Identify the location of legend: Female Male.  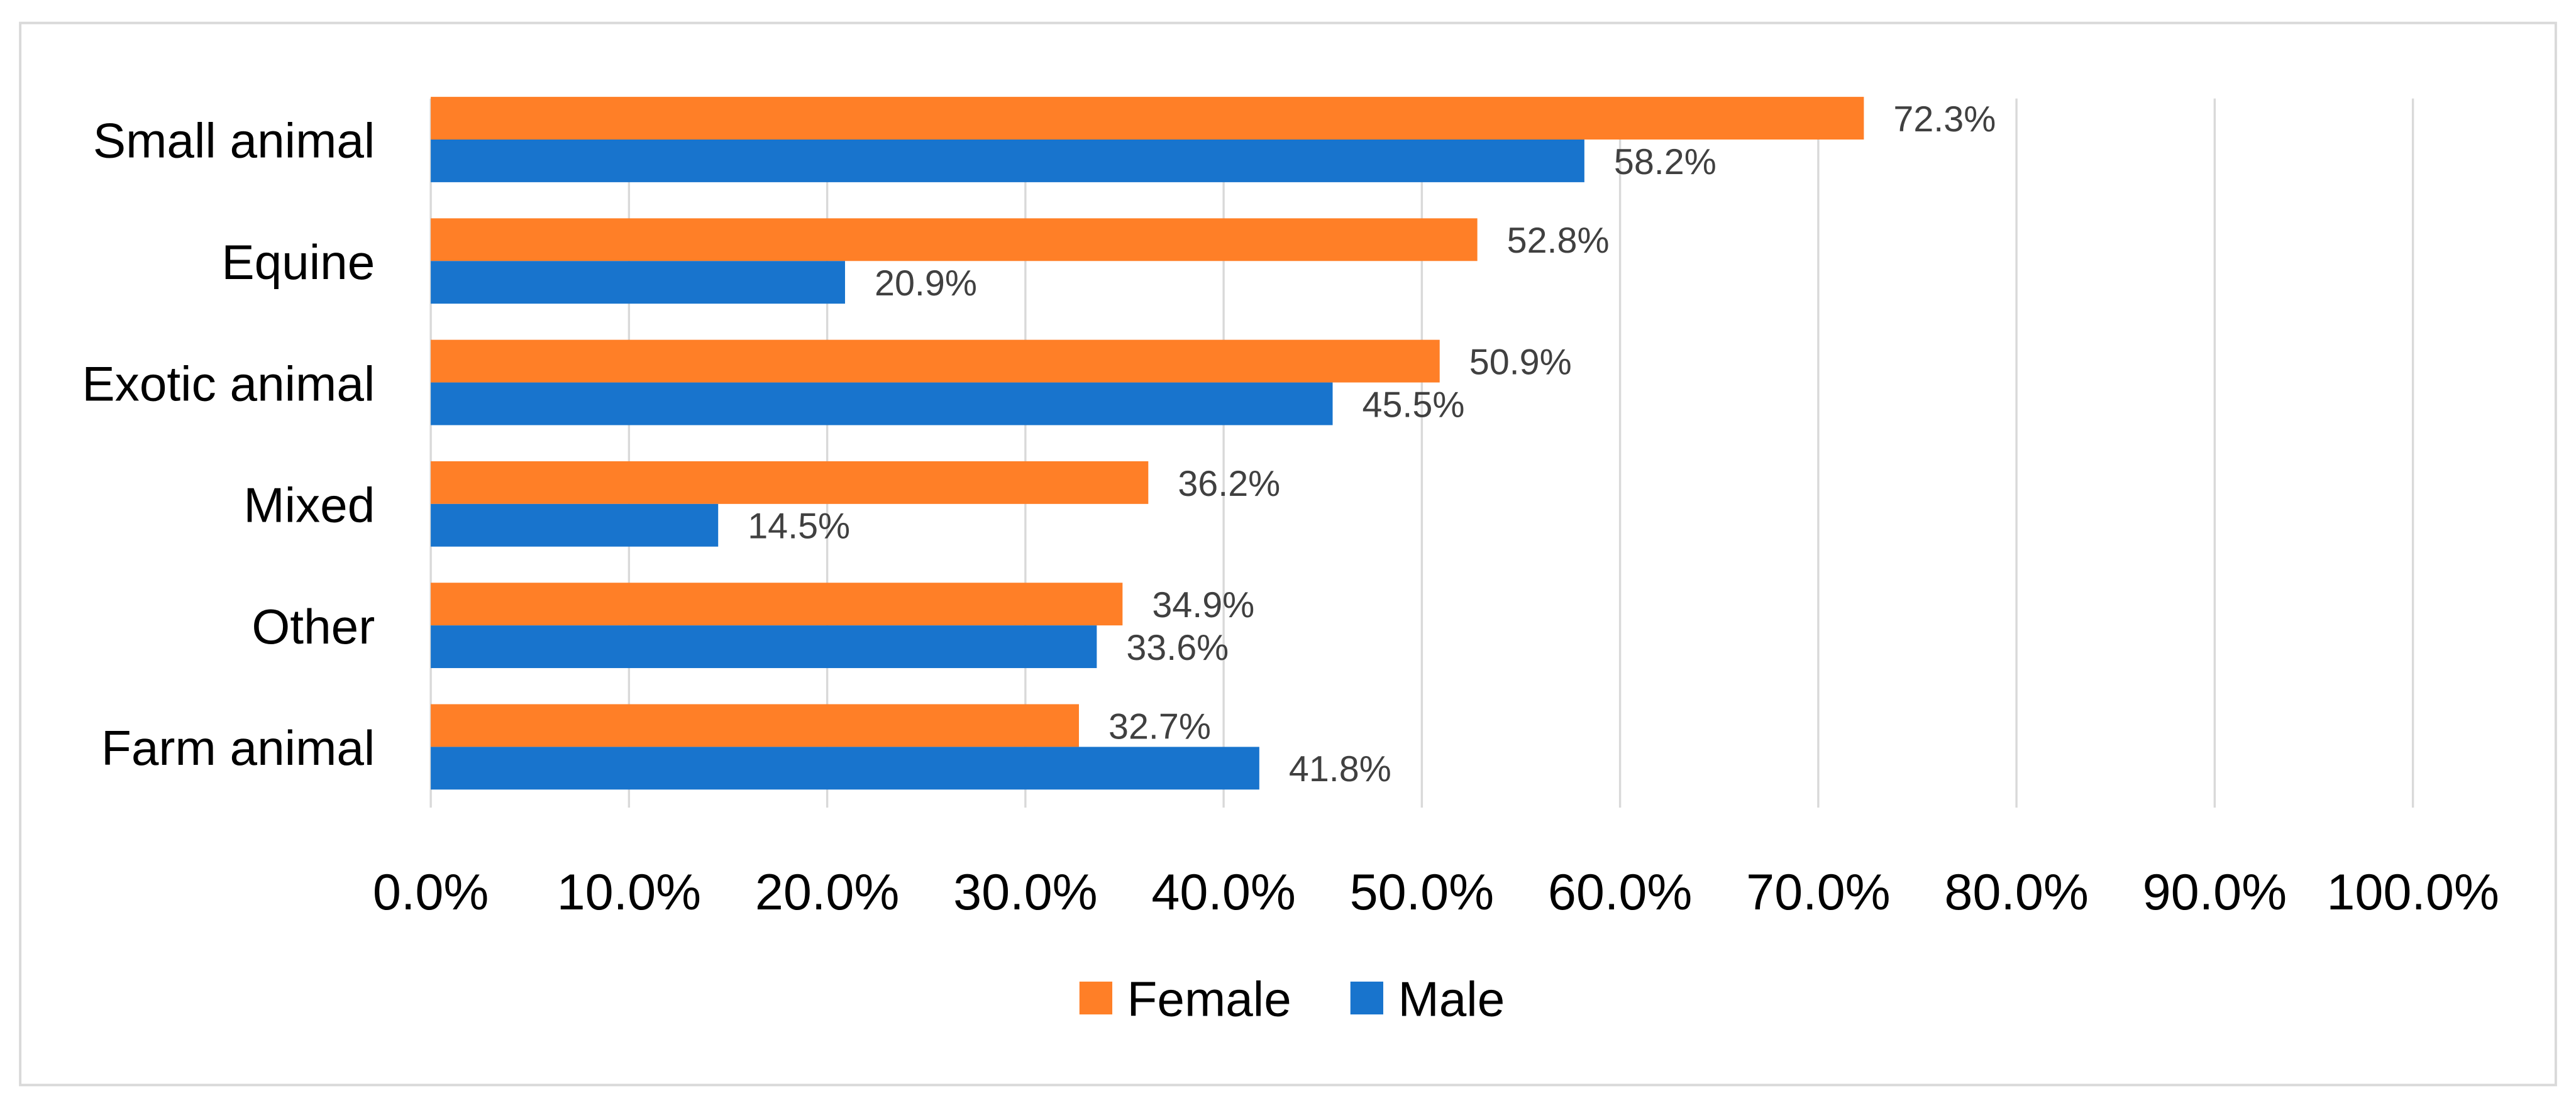
(1292, 999).